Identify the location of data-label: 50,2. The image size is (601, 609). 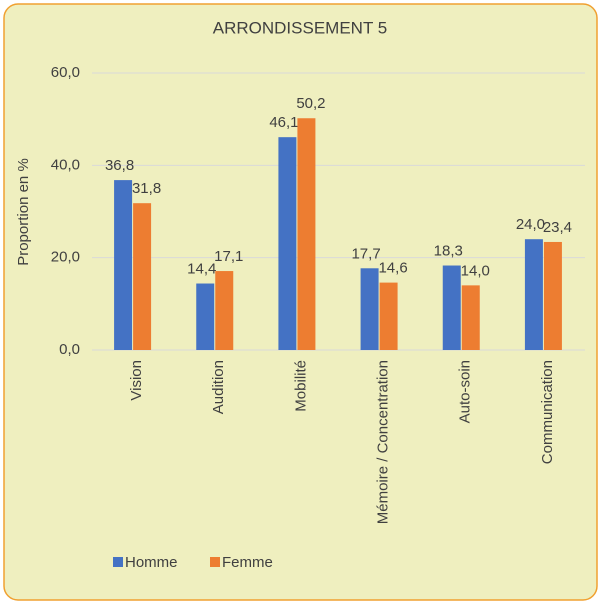
(310, 103).